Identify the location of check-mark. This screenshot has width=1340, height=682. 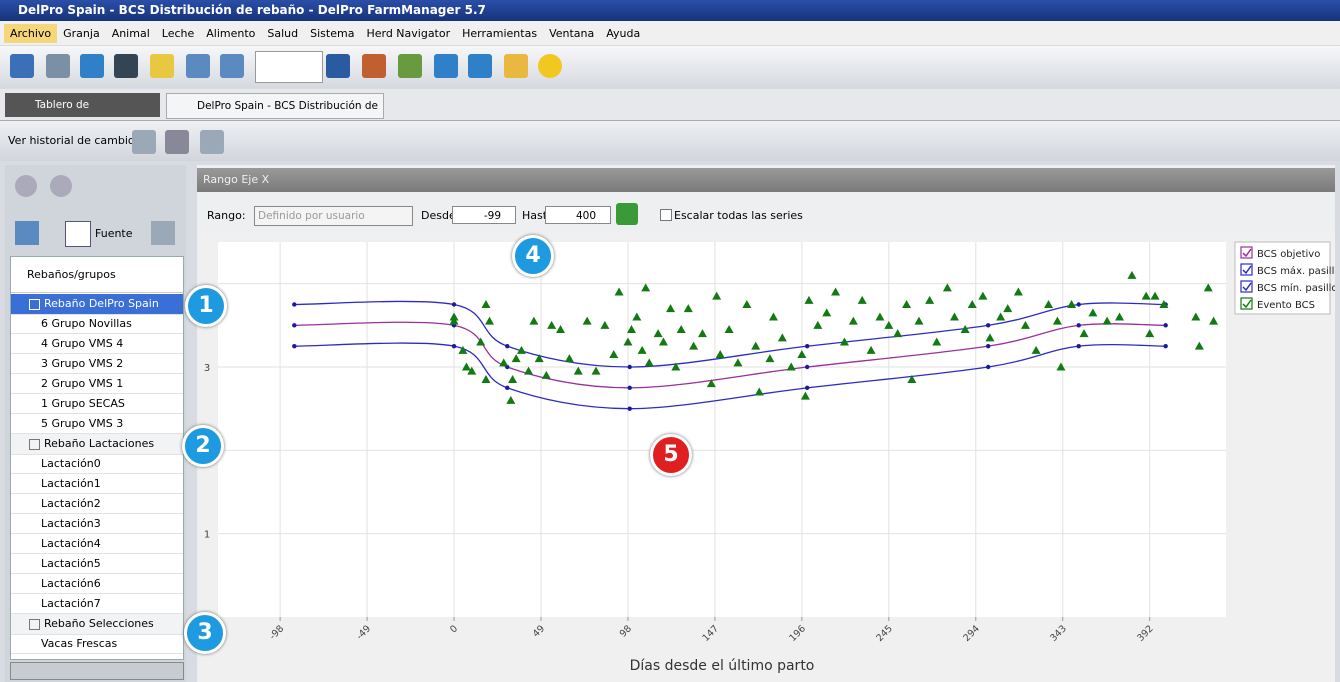
(1247, 253).